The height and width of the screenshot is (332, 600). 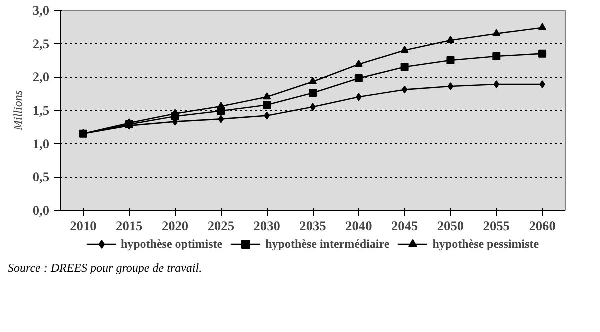 I want to click on x-tick-label: 2025, so click(x=221, y=226).